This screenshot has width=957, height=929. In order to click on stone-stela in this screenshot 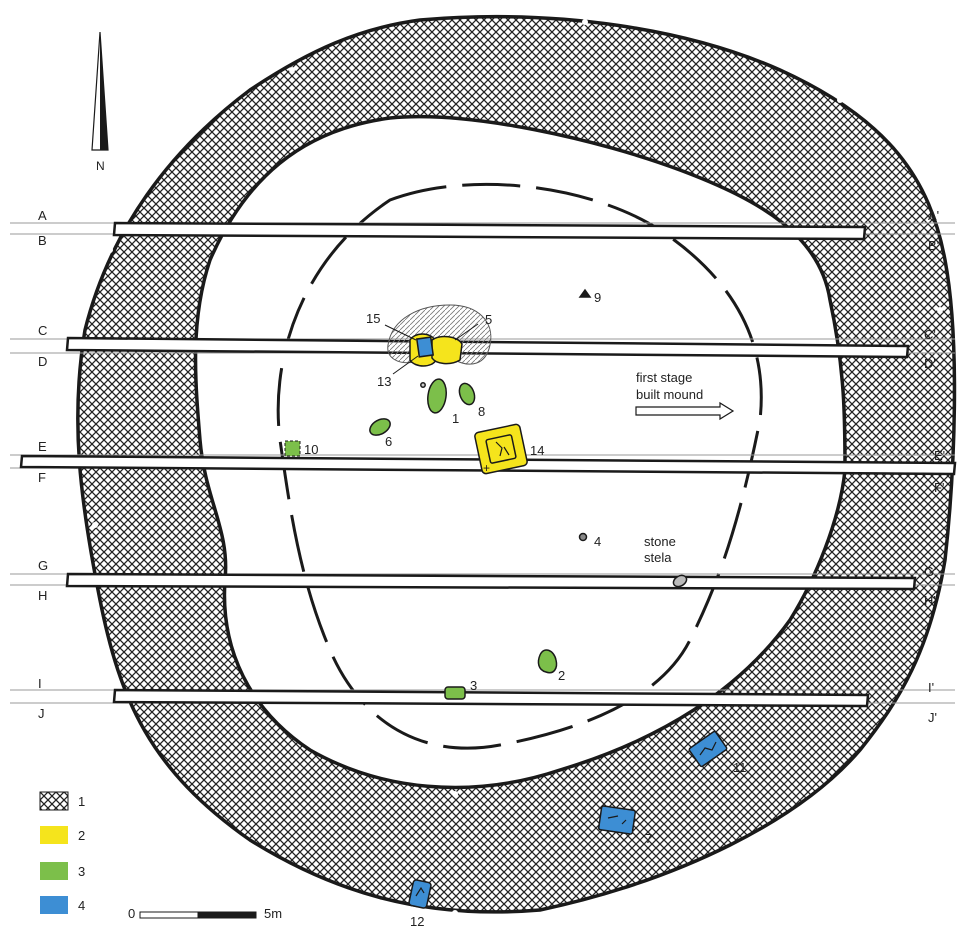, I will do `click(680, 581)`.